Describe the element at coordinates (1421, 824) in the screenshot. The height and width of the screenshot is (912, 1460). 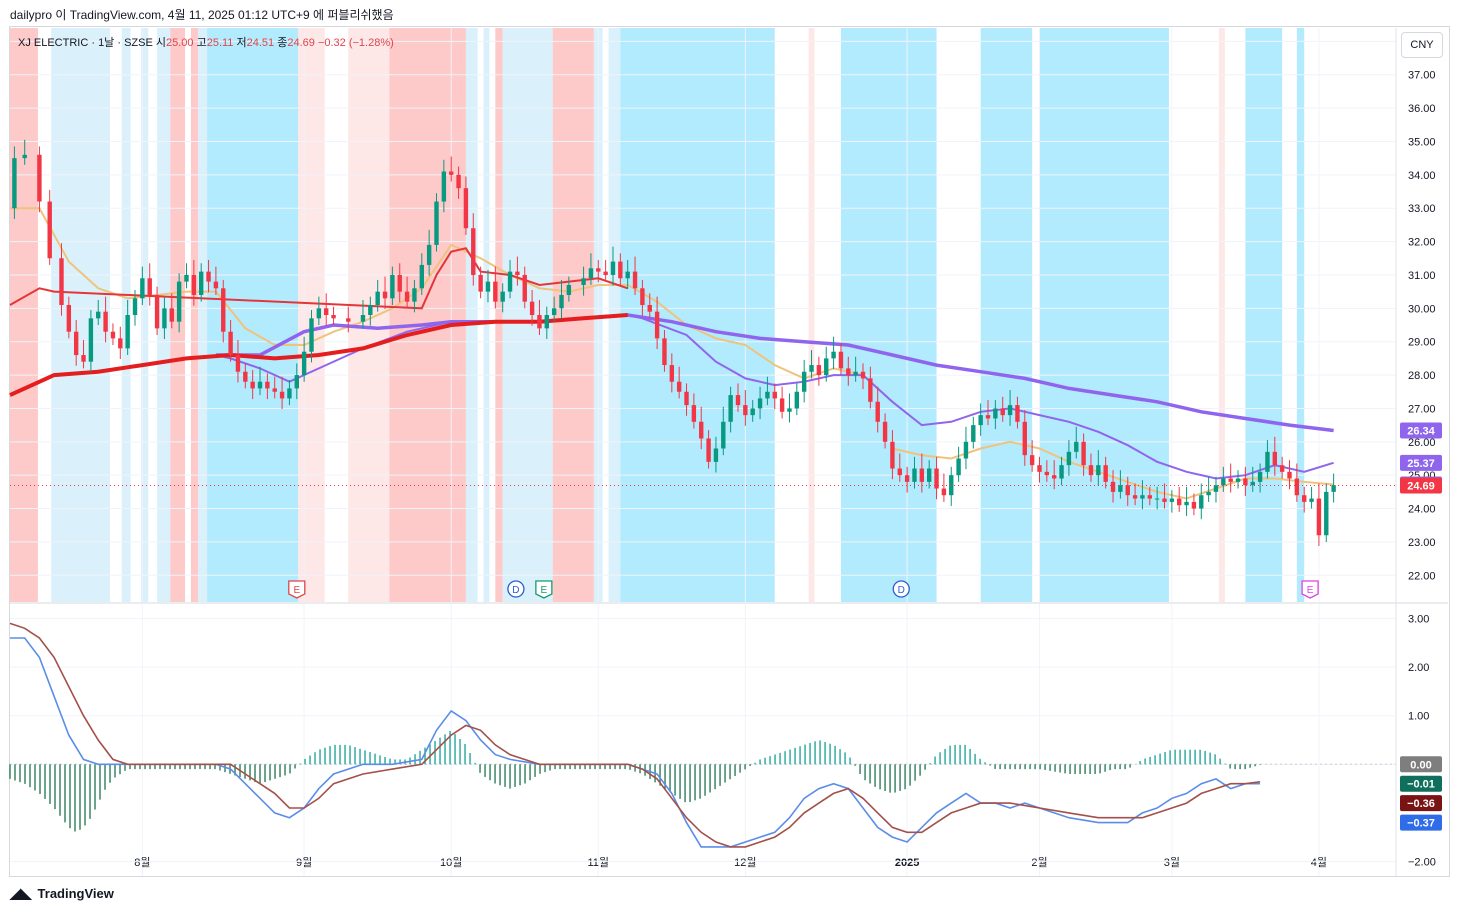
I see `macd-axis-label: −0.37` at that location.